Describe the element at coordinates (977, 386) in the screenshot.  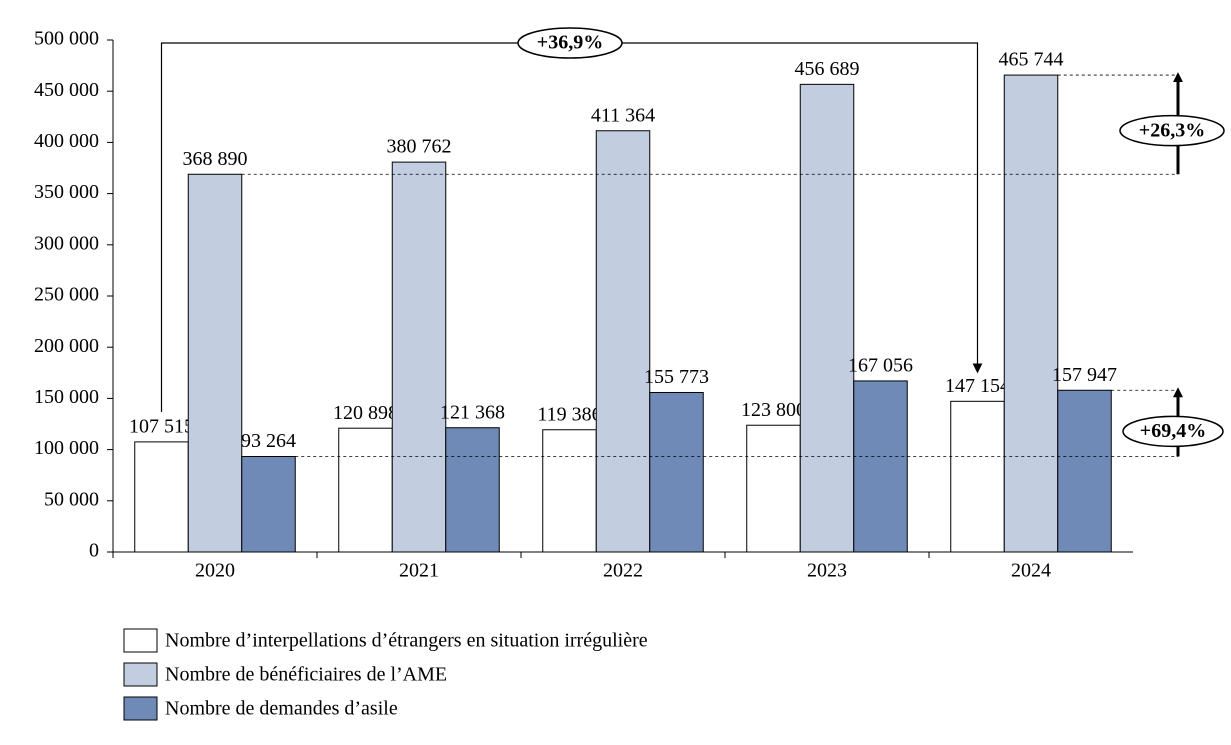
I see `value-label: 147 154` at that location.